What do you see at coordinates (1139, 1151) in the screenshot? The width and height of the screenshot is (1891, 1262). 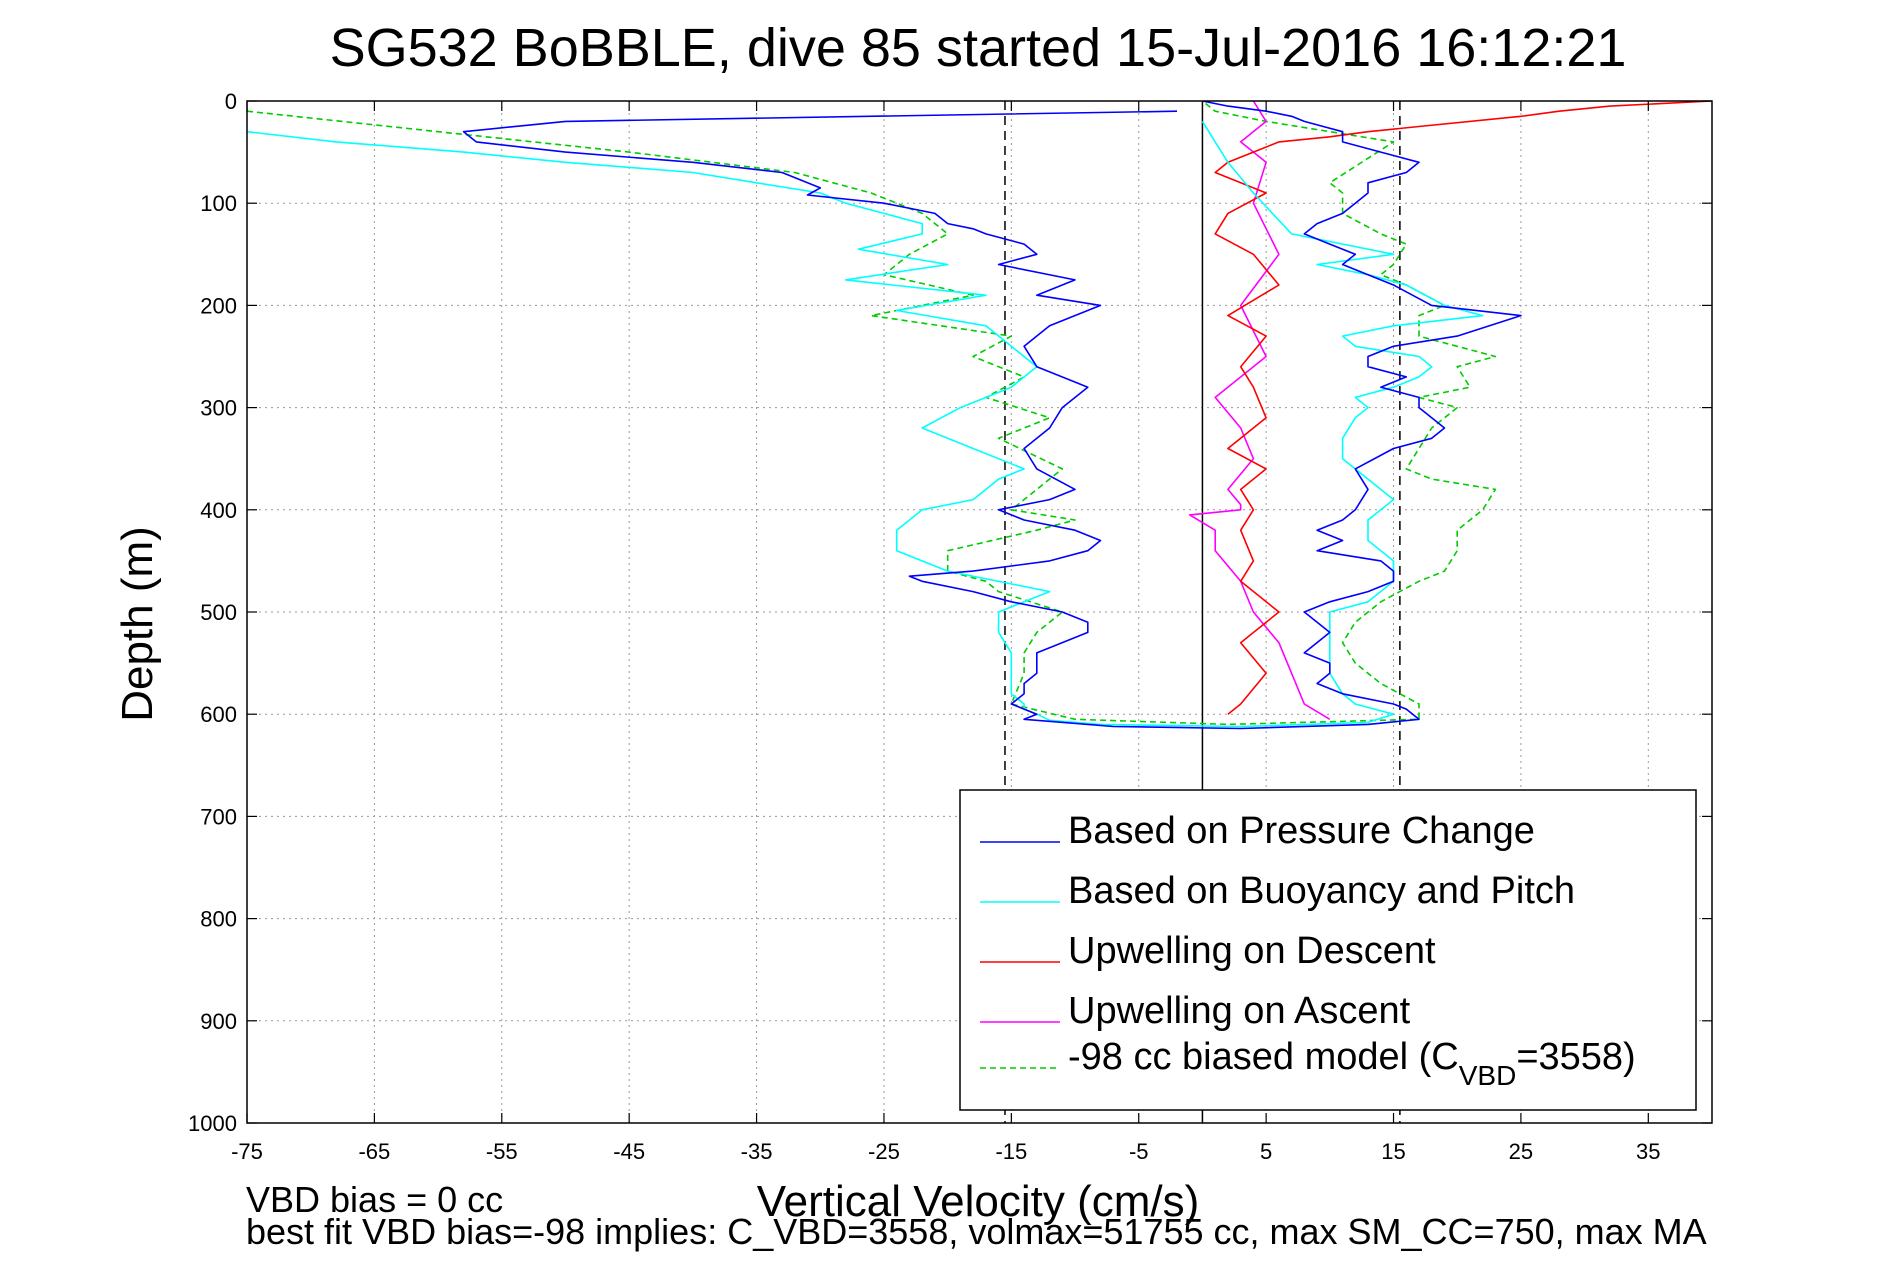 I see `x-tick-label: -5` at bounding box center [1139, 1151].